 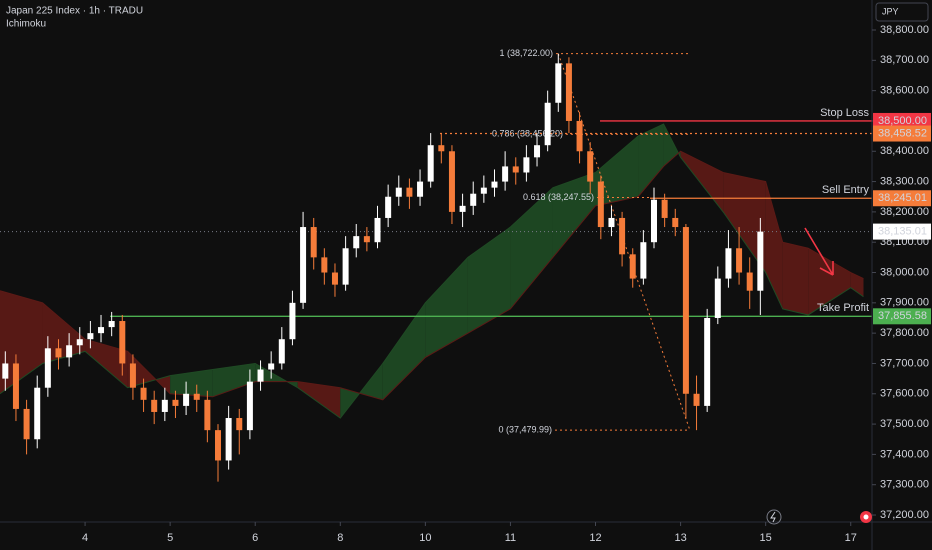 I want to click on current-price-label: 38,135.01, so click(x=902, y=231).